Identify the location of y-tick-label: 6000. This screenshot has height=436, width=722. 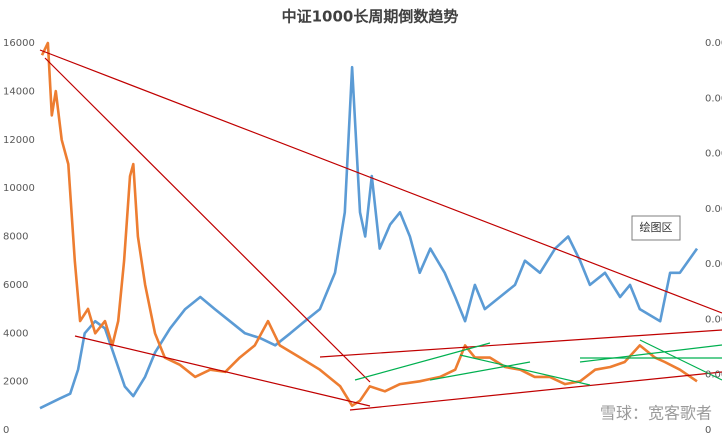
(15, 285).